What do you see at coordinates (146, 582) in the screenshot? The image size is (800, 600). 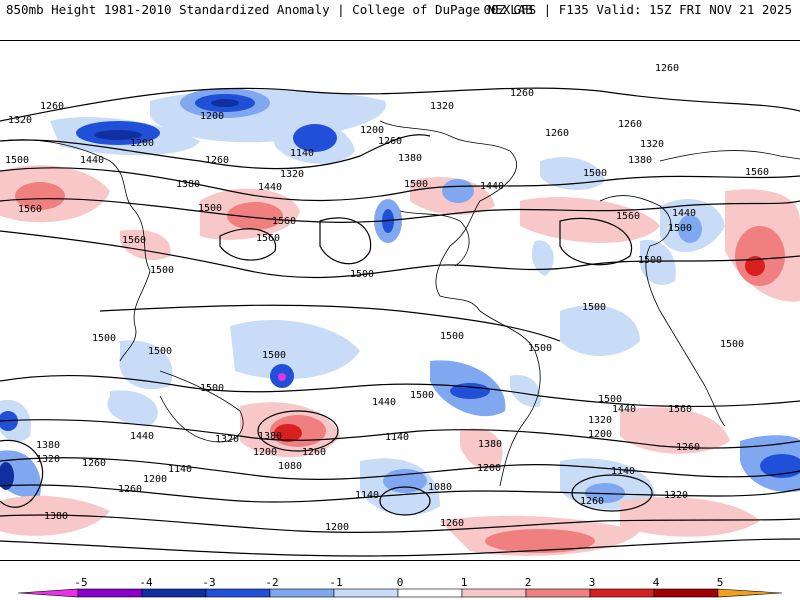 I see `colorbar-tick: -4` at bounding box center [146, 582].